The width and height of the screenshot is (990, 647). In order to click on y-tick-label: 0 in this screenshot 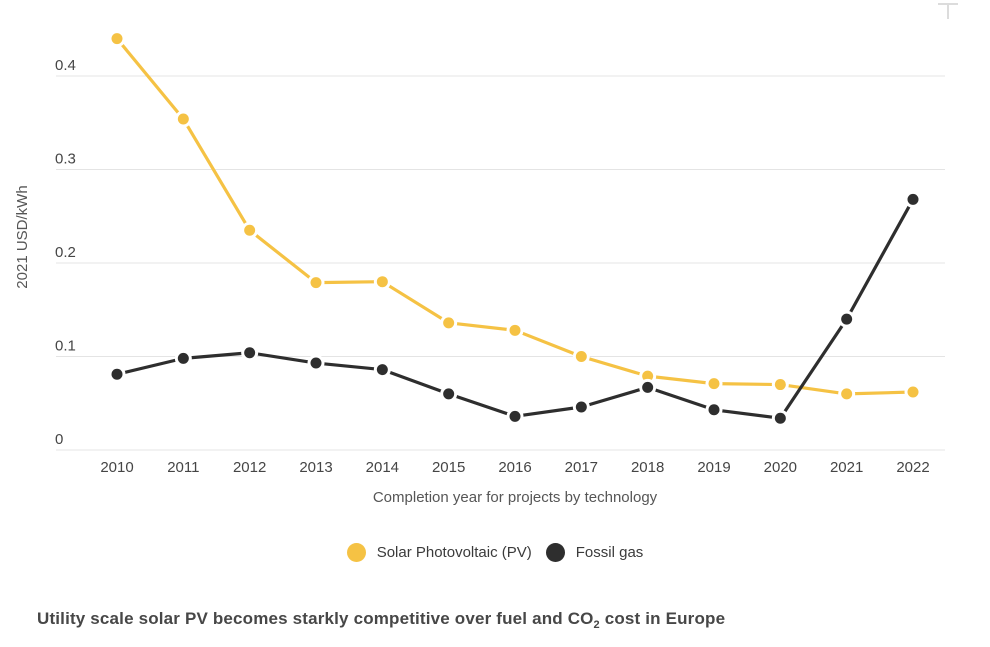, I will do `click(59, 439)`.